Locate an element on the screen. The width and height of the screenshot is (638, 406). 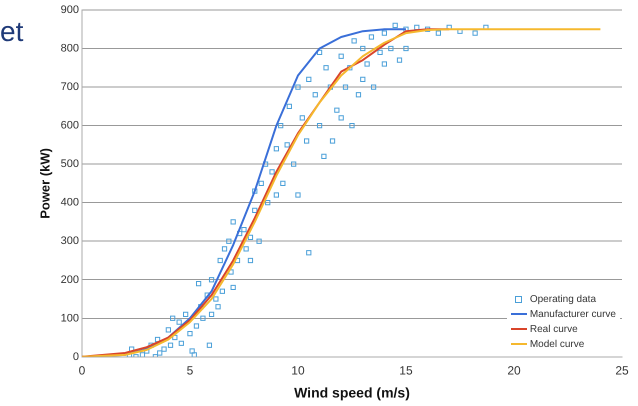
y-tick-label: 400 is located at coordinates (69, 202).